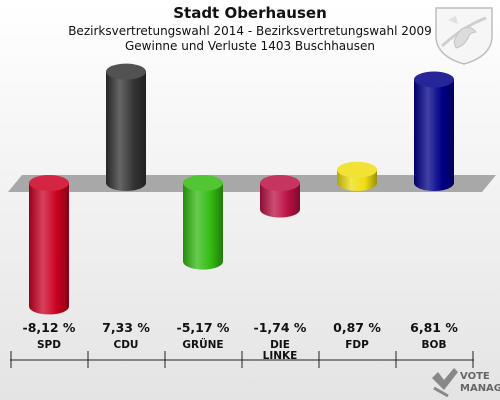 This screenshot has width=500, height=400. Describe the element at coordinates (203, 327) in the screenshot. I see `value-label: -5,17 %` at that location.